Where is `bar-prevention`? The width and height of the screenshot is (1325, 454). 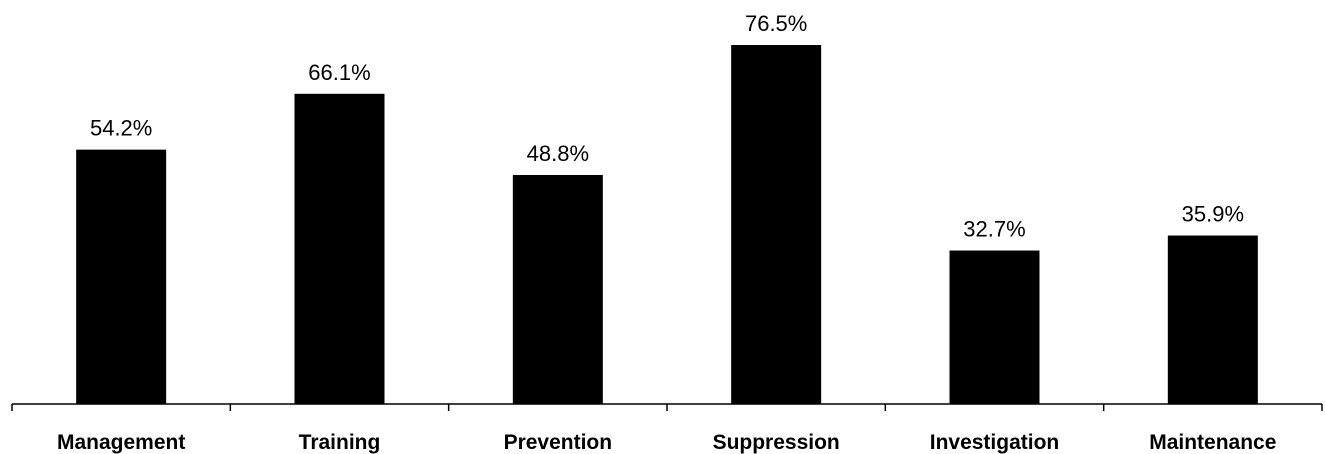
bar-prevention is located at coordinates (557, 289).